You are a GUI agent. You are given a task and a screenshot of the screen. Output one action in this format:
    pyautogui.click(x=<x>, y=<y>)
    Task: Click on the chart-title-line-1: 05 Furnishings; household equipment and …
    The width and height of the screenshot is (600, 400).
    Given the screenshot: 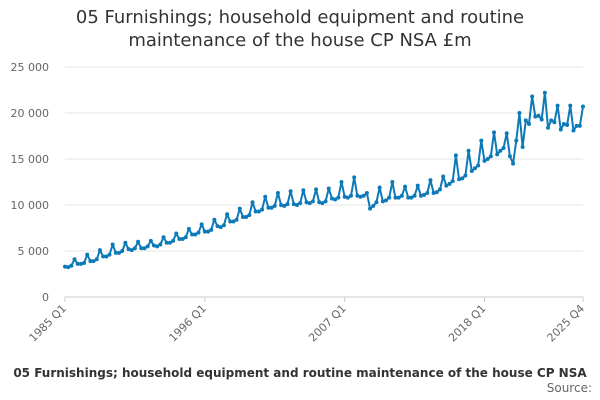 What is the action you would take?
    pyautogui.click(x=300, y=17)
    